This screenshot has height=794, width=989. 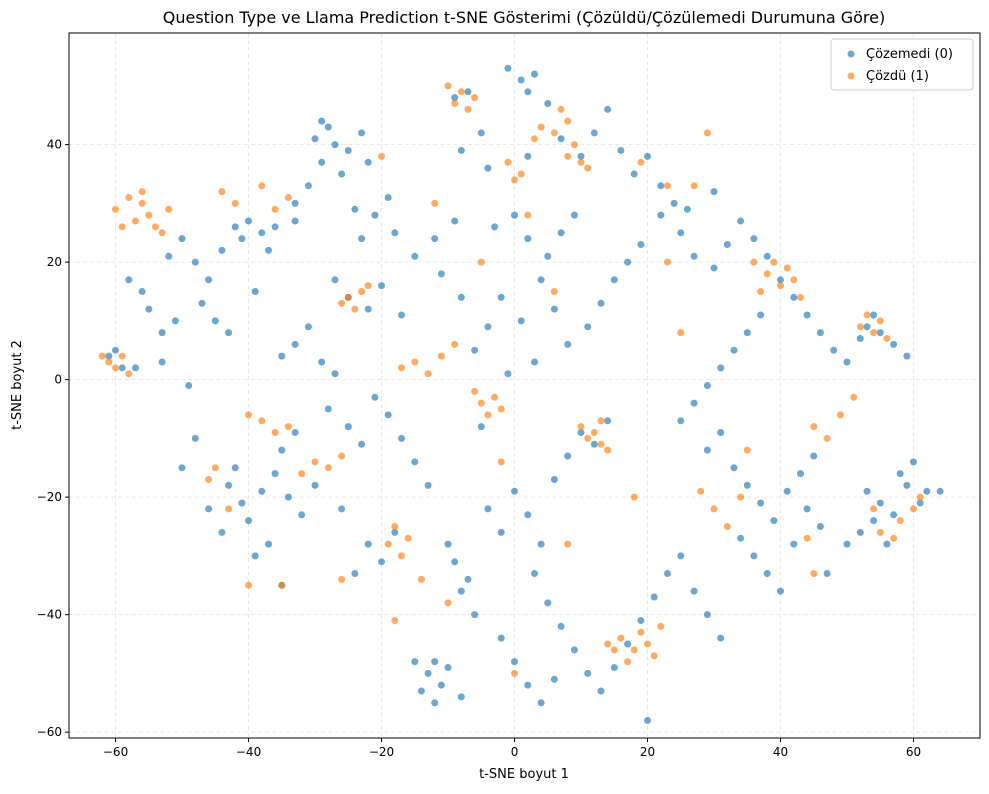 I want to click on y-tick-label: 20, so click(x=54, y=262).